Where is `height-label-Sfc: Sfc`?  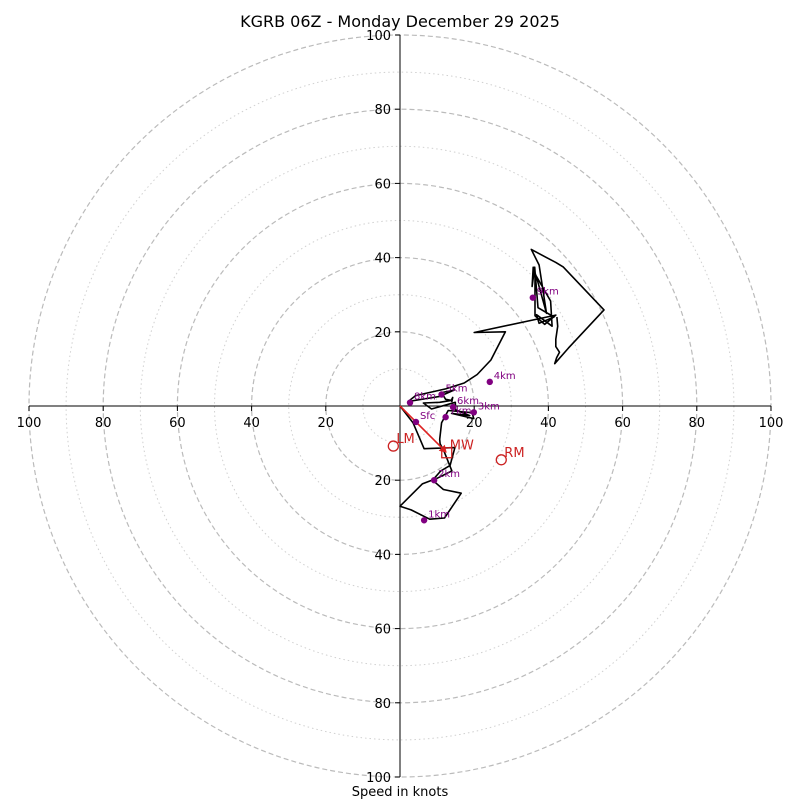 height-label-Sfc: Sfc is located at coordinates (427, 416).